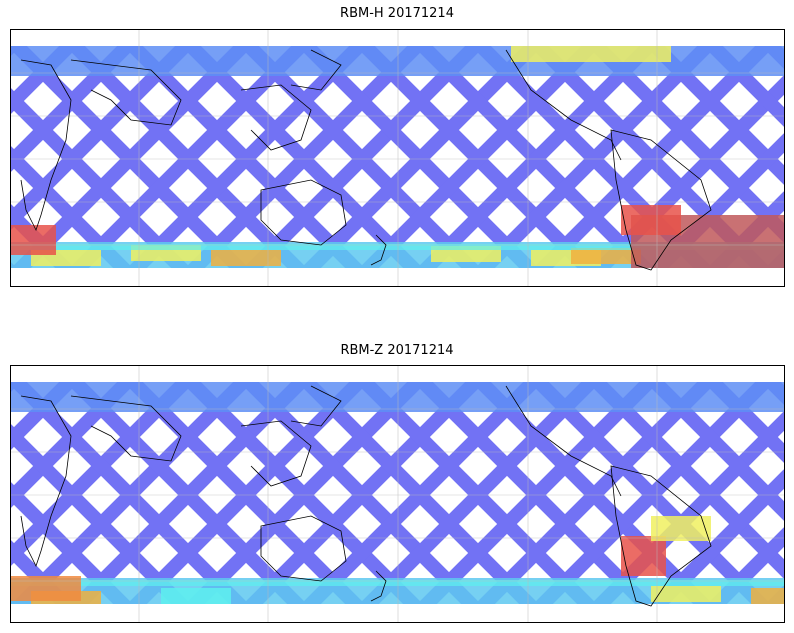 Image resolution: width=794 pixels, height=633 pixels. What do you see at coordinates (397, 13) in the screenshot?
I see `panel-title-rbm-h: RBM-H 20171214` at bounding box center [397, 13].